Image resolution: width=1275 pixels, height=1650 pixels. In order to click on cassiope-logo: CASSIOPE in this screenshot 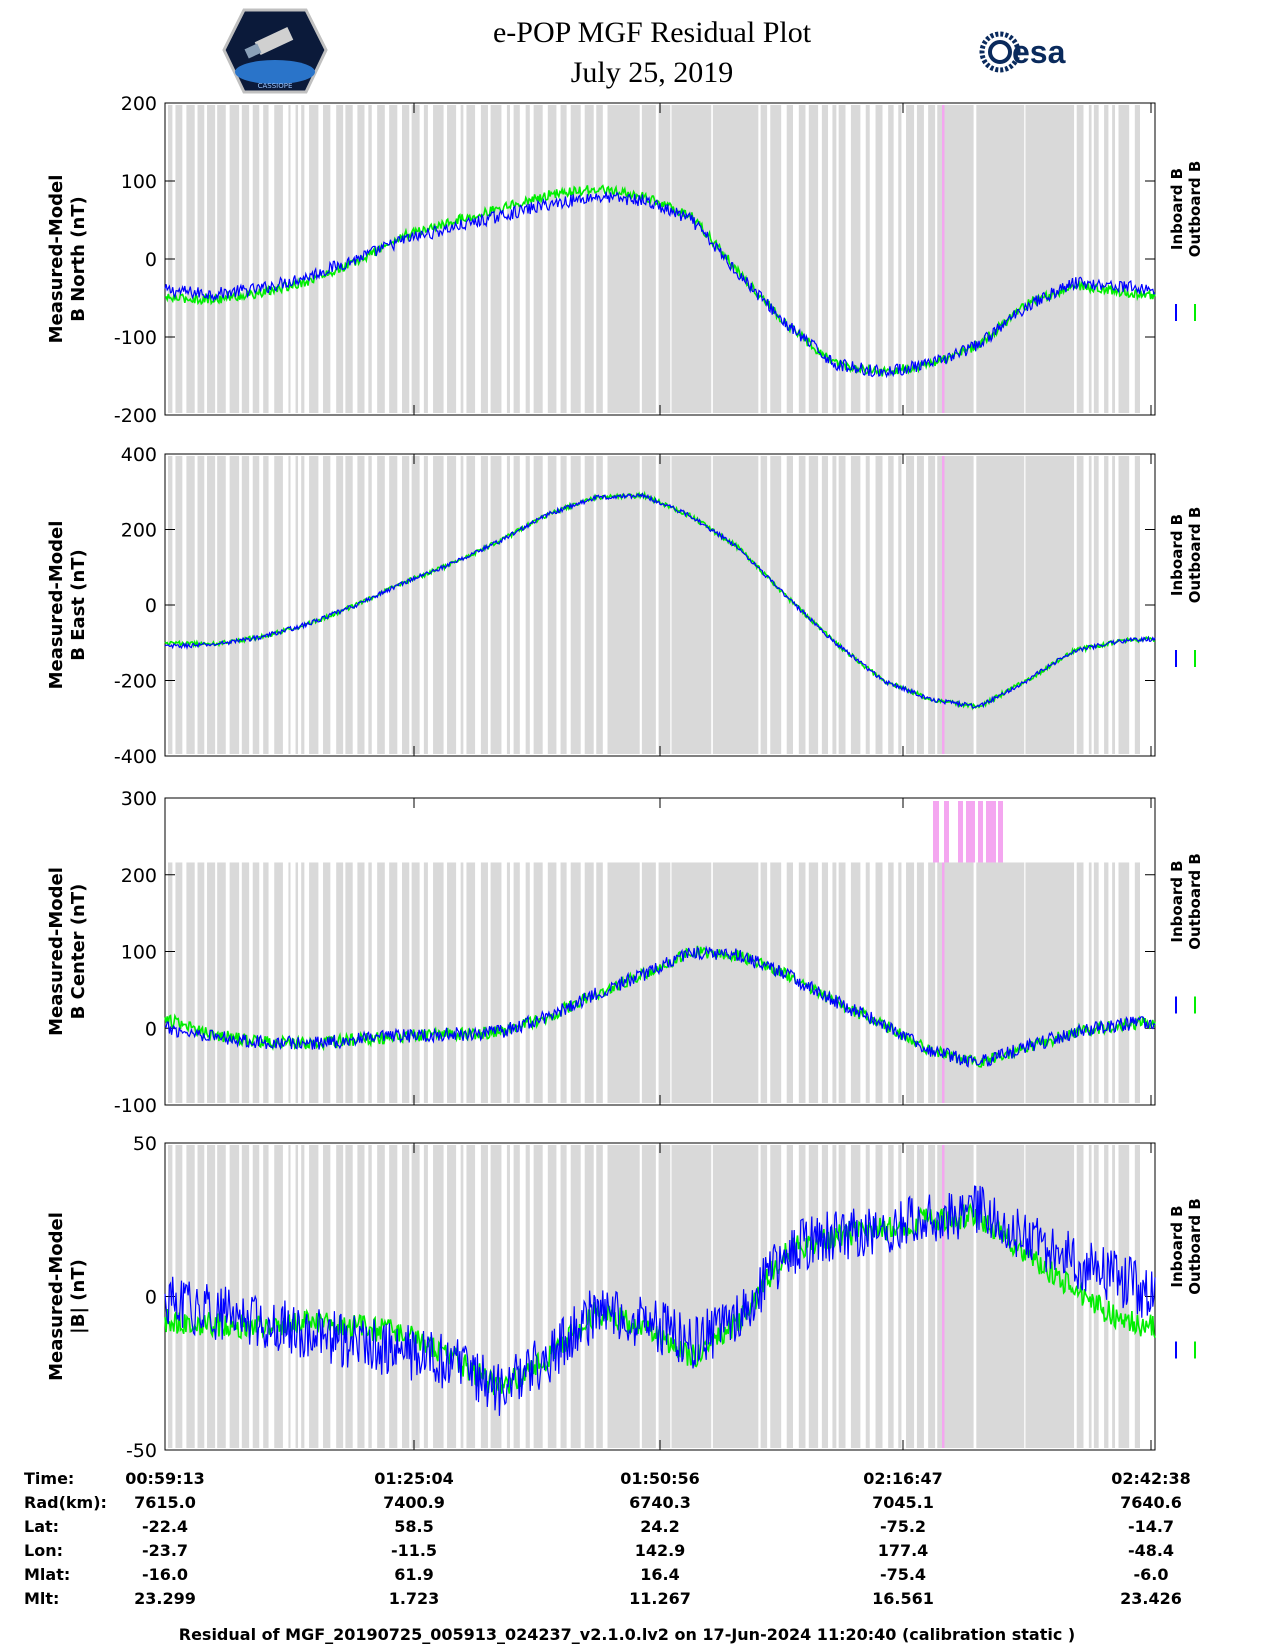, I will do `click(275, 51)`.